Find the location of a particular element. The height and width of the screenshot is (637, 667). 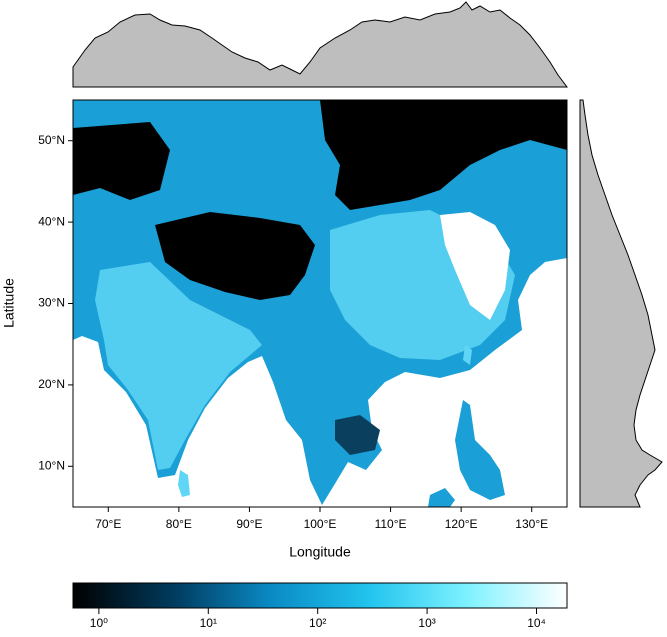

y-axis-title: Latitude is located at coordinates (9, 303).